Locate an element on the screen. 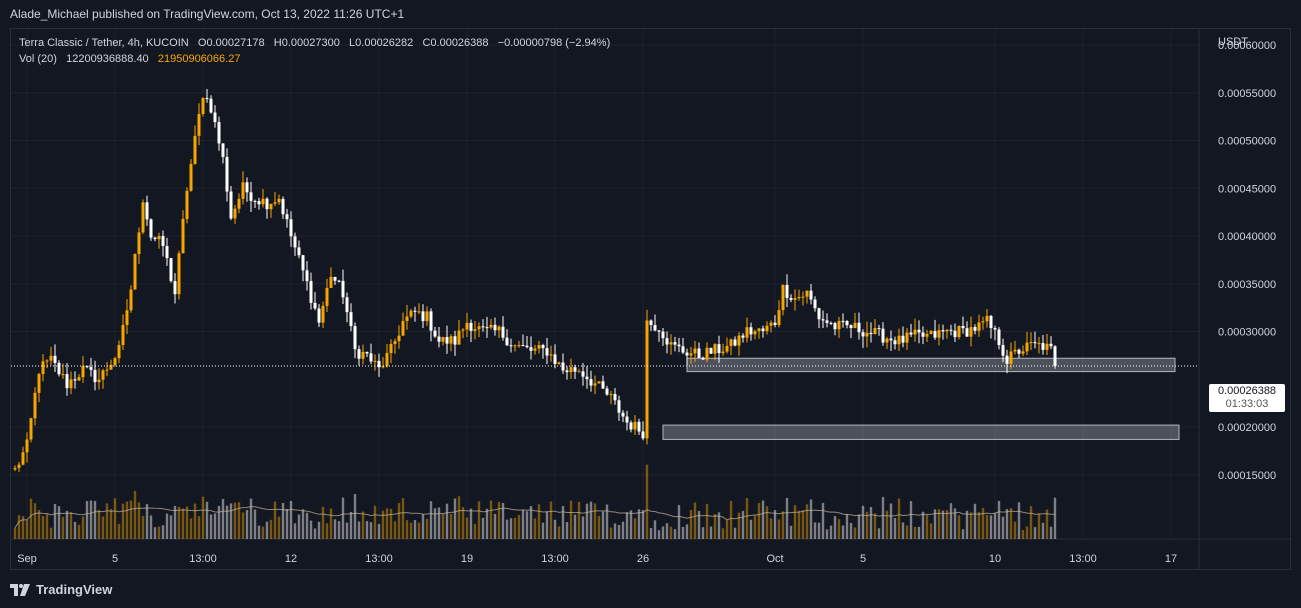 The width and height of the screenshot is (1301, 608). tradingview-logo: TradingView is located at coordinates (61, 589).